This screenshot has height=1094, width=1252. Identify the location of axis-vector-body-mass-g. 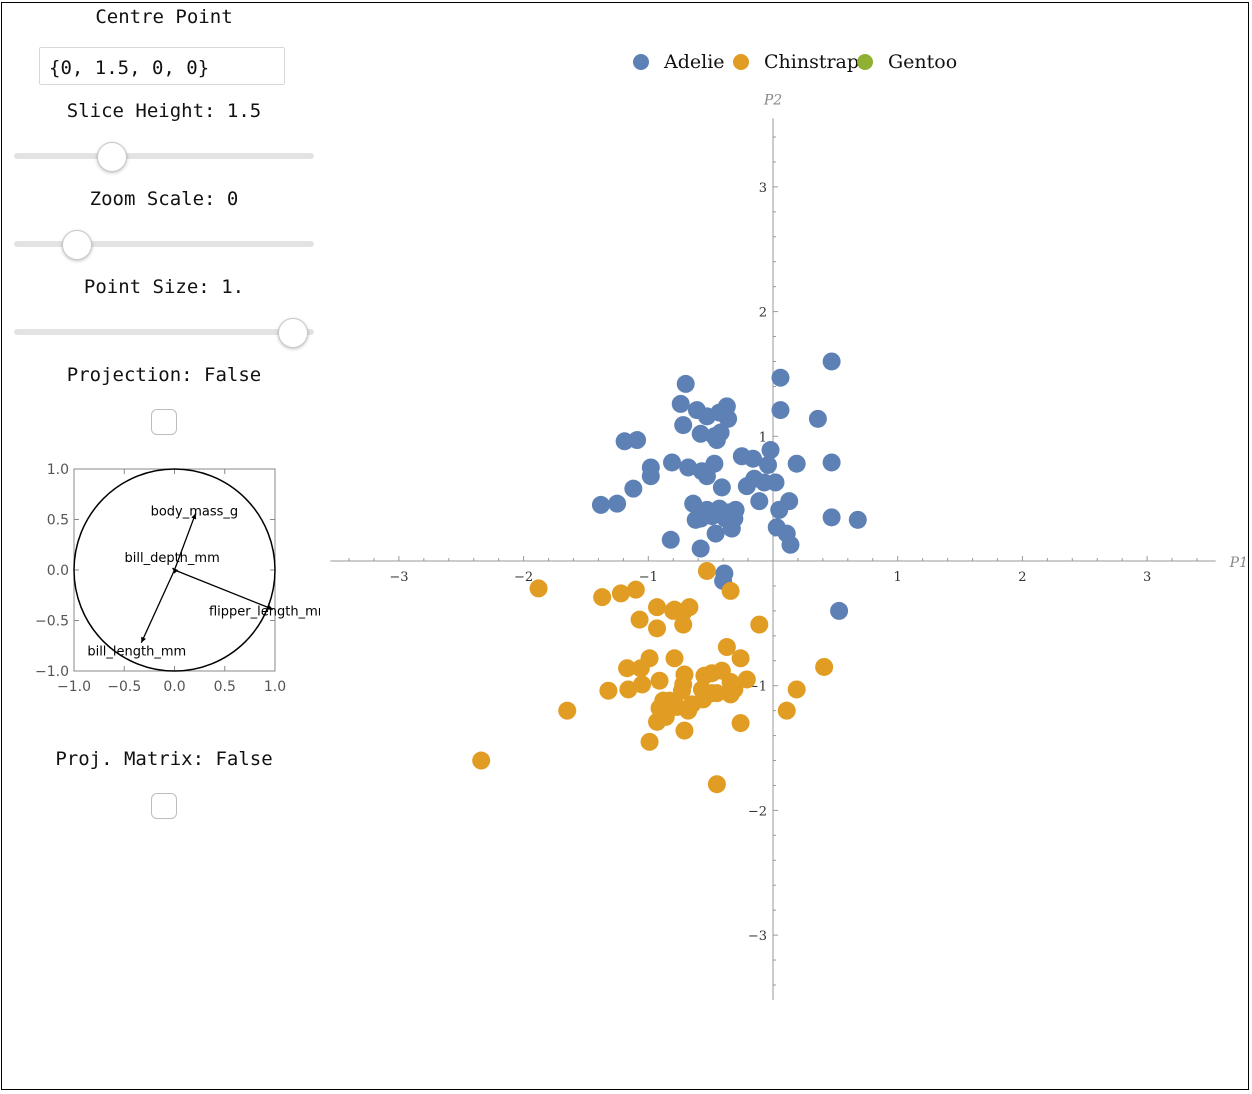
(185, 542).